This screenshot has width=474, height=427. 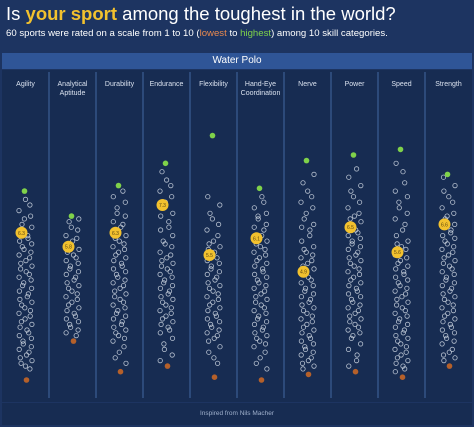 I want to click on lowest-dot, so click(x=402, y=377).